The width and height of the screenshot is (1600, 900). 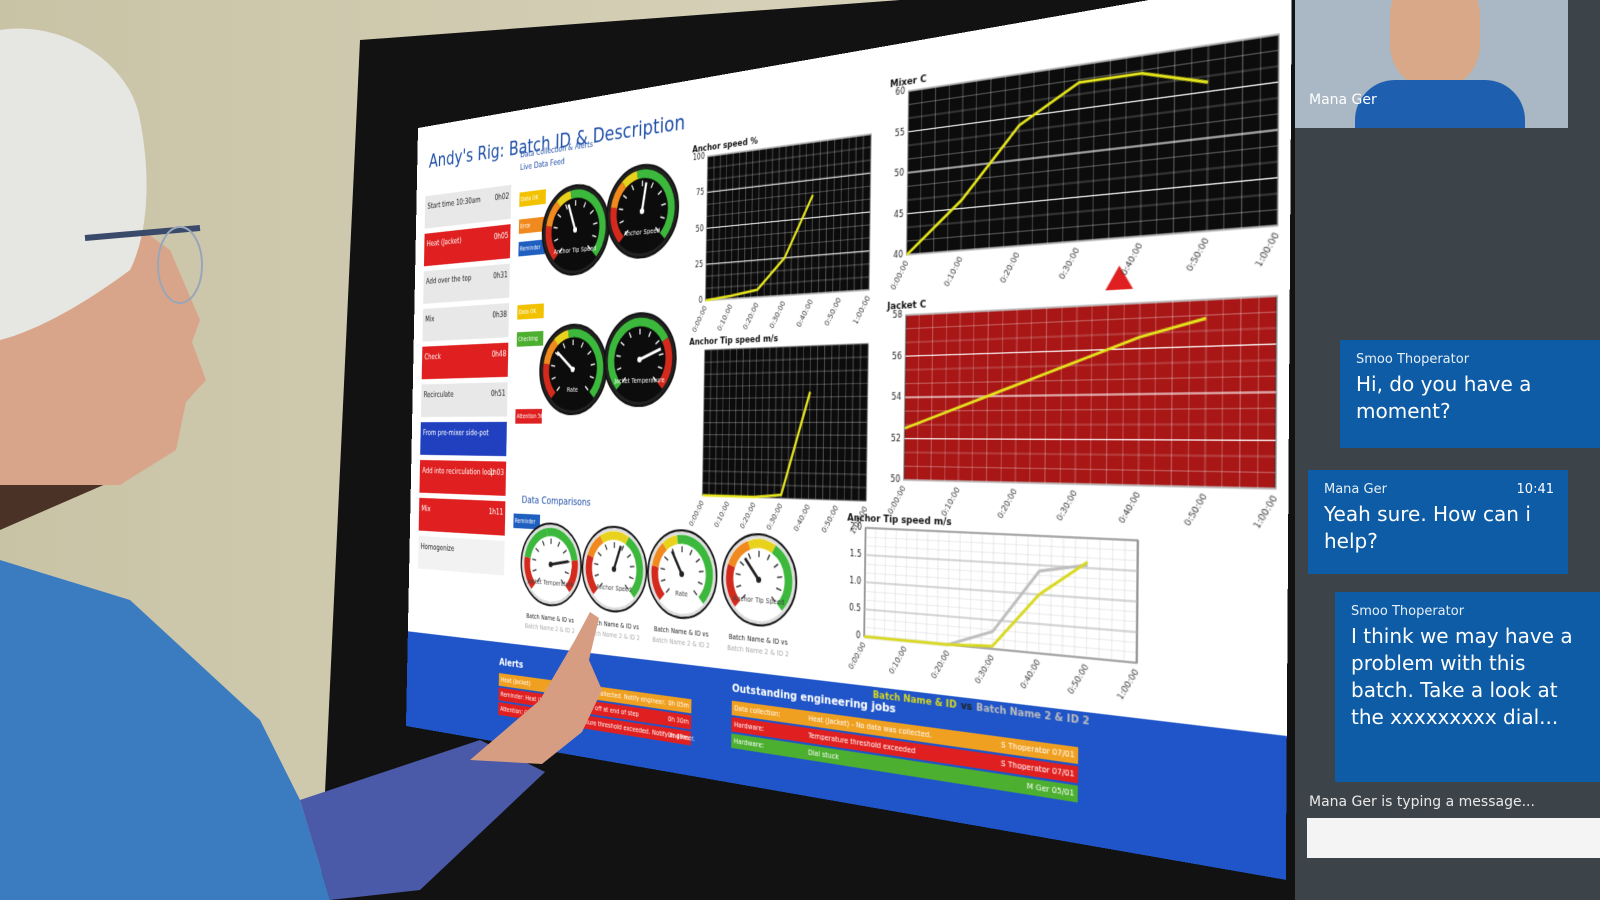 What do you see at coordinates (614, 588) in the screenshot?
I see `gauge-label: Anchor Speed` at bounding box center [614, 588].